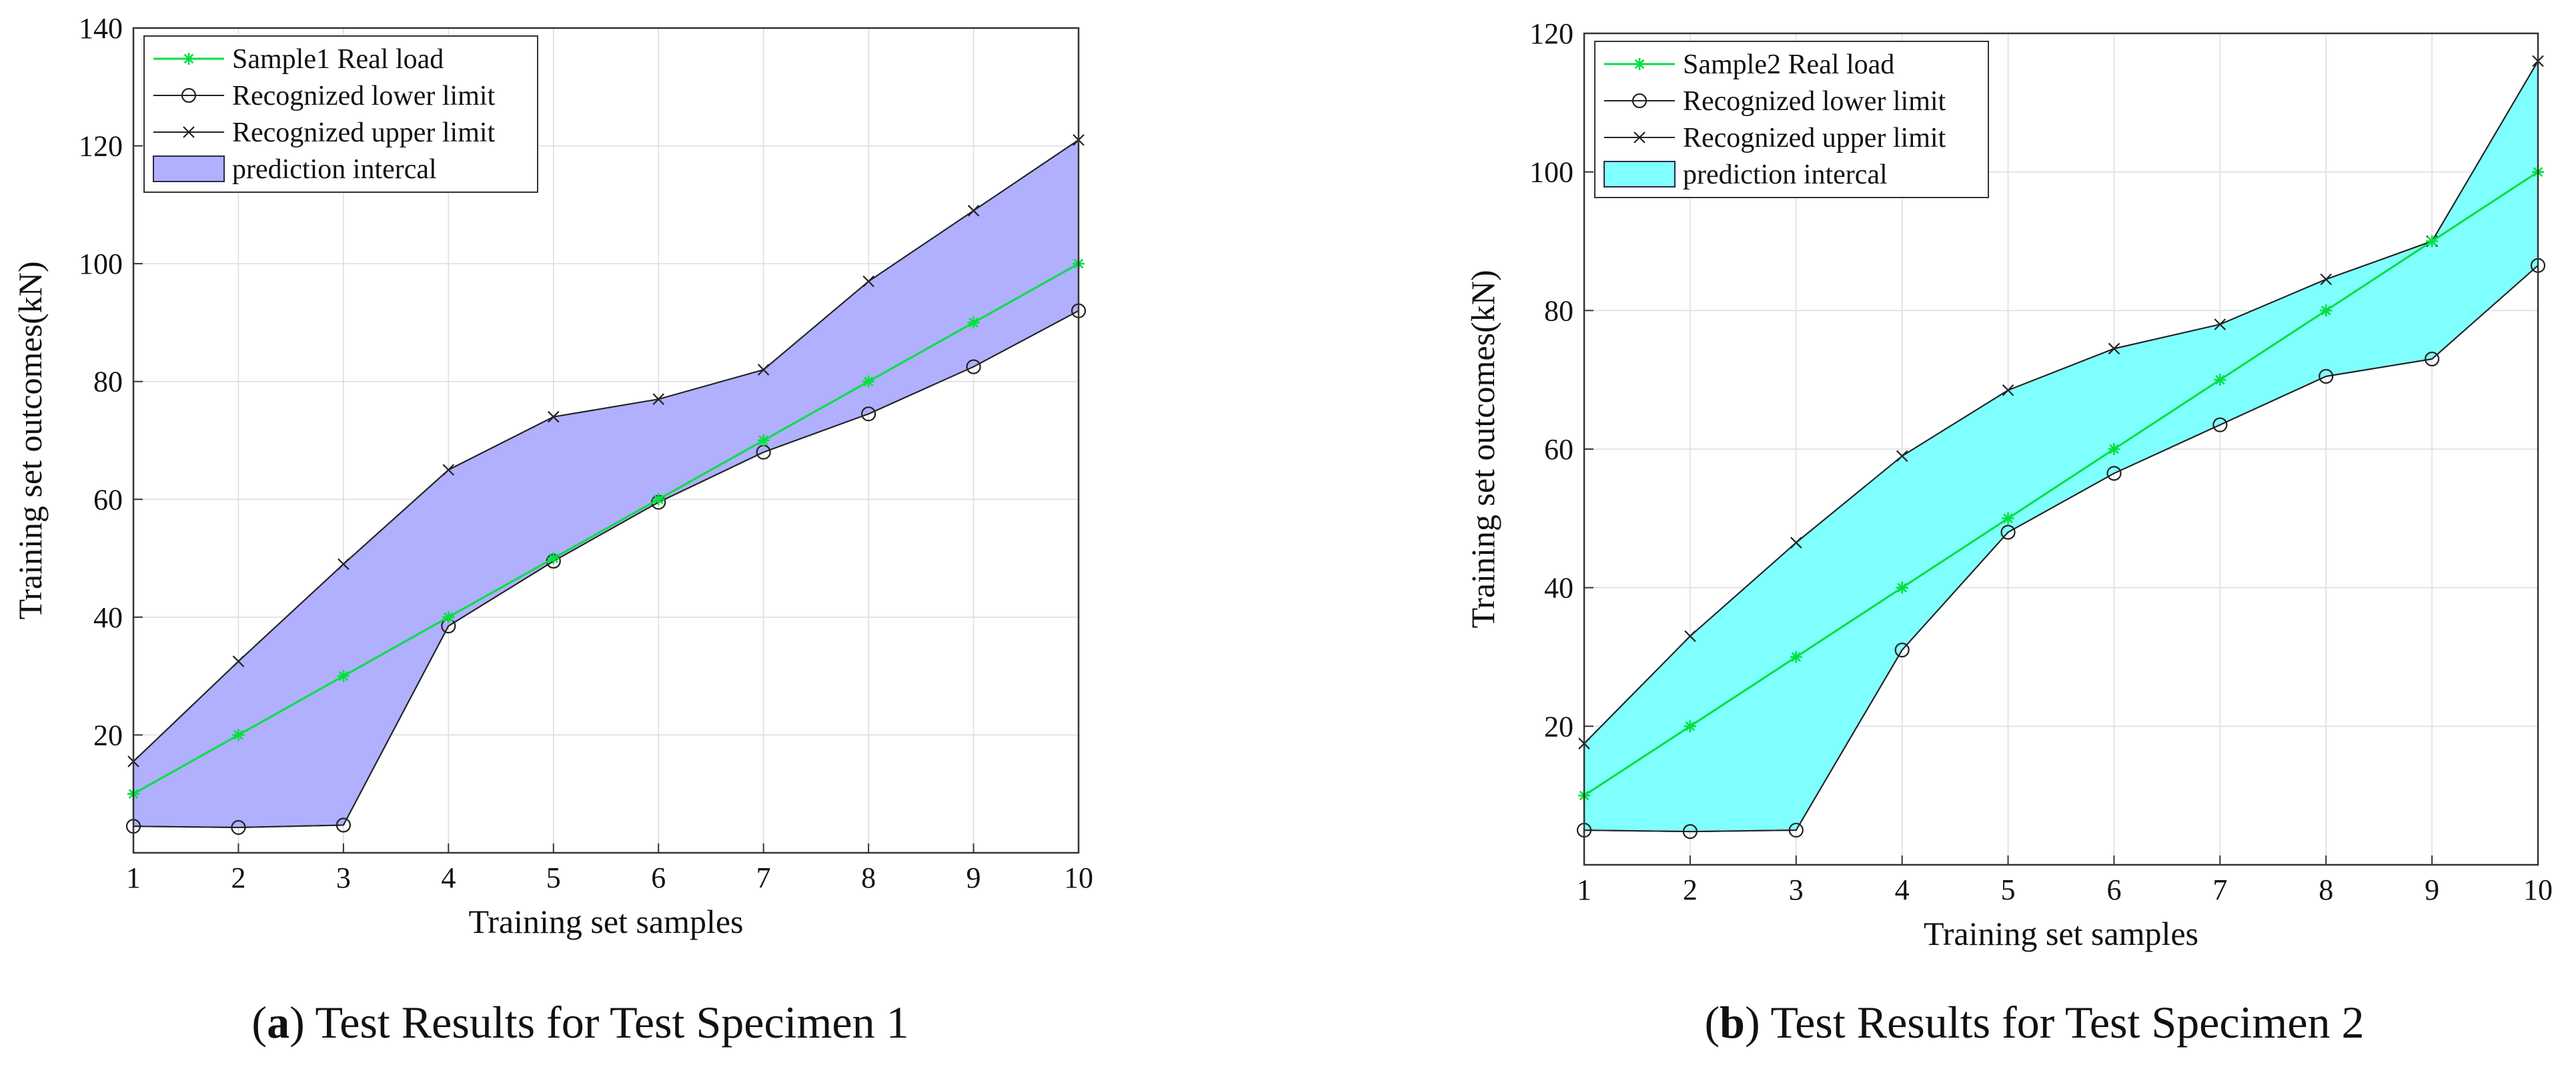 The image size is (2576, 1069). I want to click on y-tick-label: 140, so click(101, 28).